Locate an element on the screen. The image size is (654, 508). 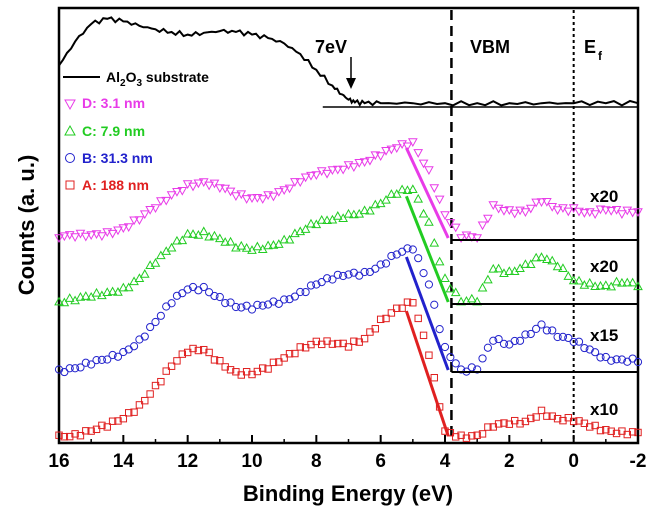
x-axis-title: Binding Energy (eV) is located at coordinates (348, 493).